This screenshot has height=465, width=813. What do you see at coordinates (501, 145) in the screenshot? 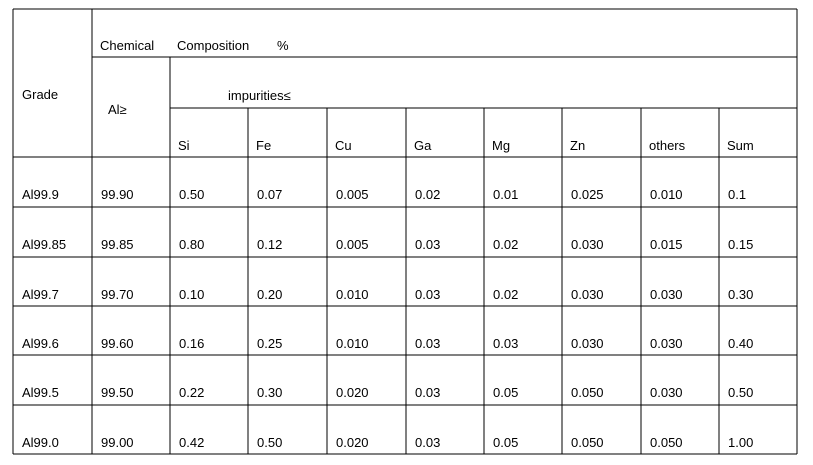
I see `column-header: Mg` at bounding box center [501, 145].